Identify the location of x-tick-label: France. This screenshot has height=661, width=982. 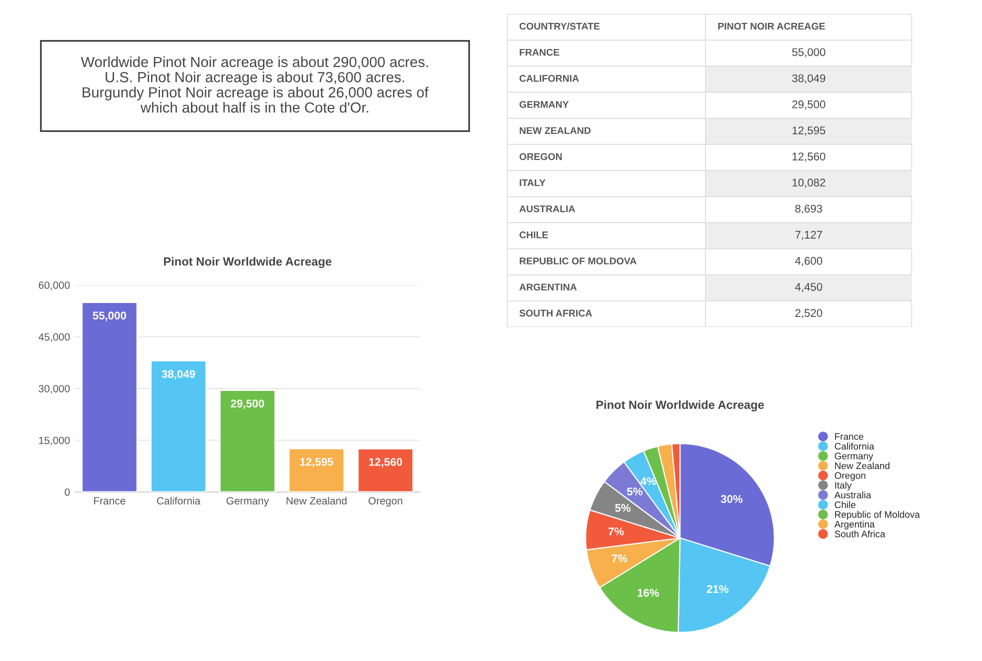
(110, 501).